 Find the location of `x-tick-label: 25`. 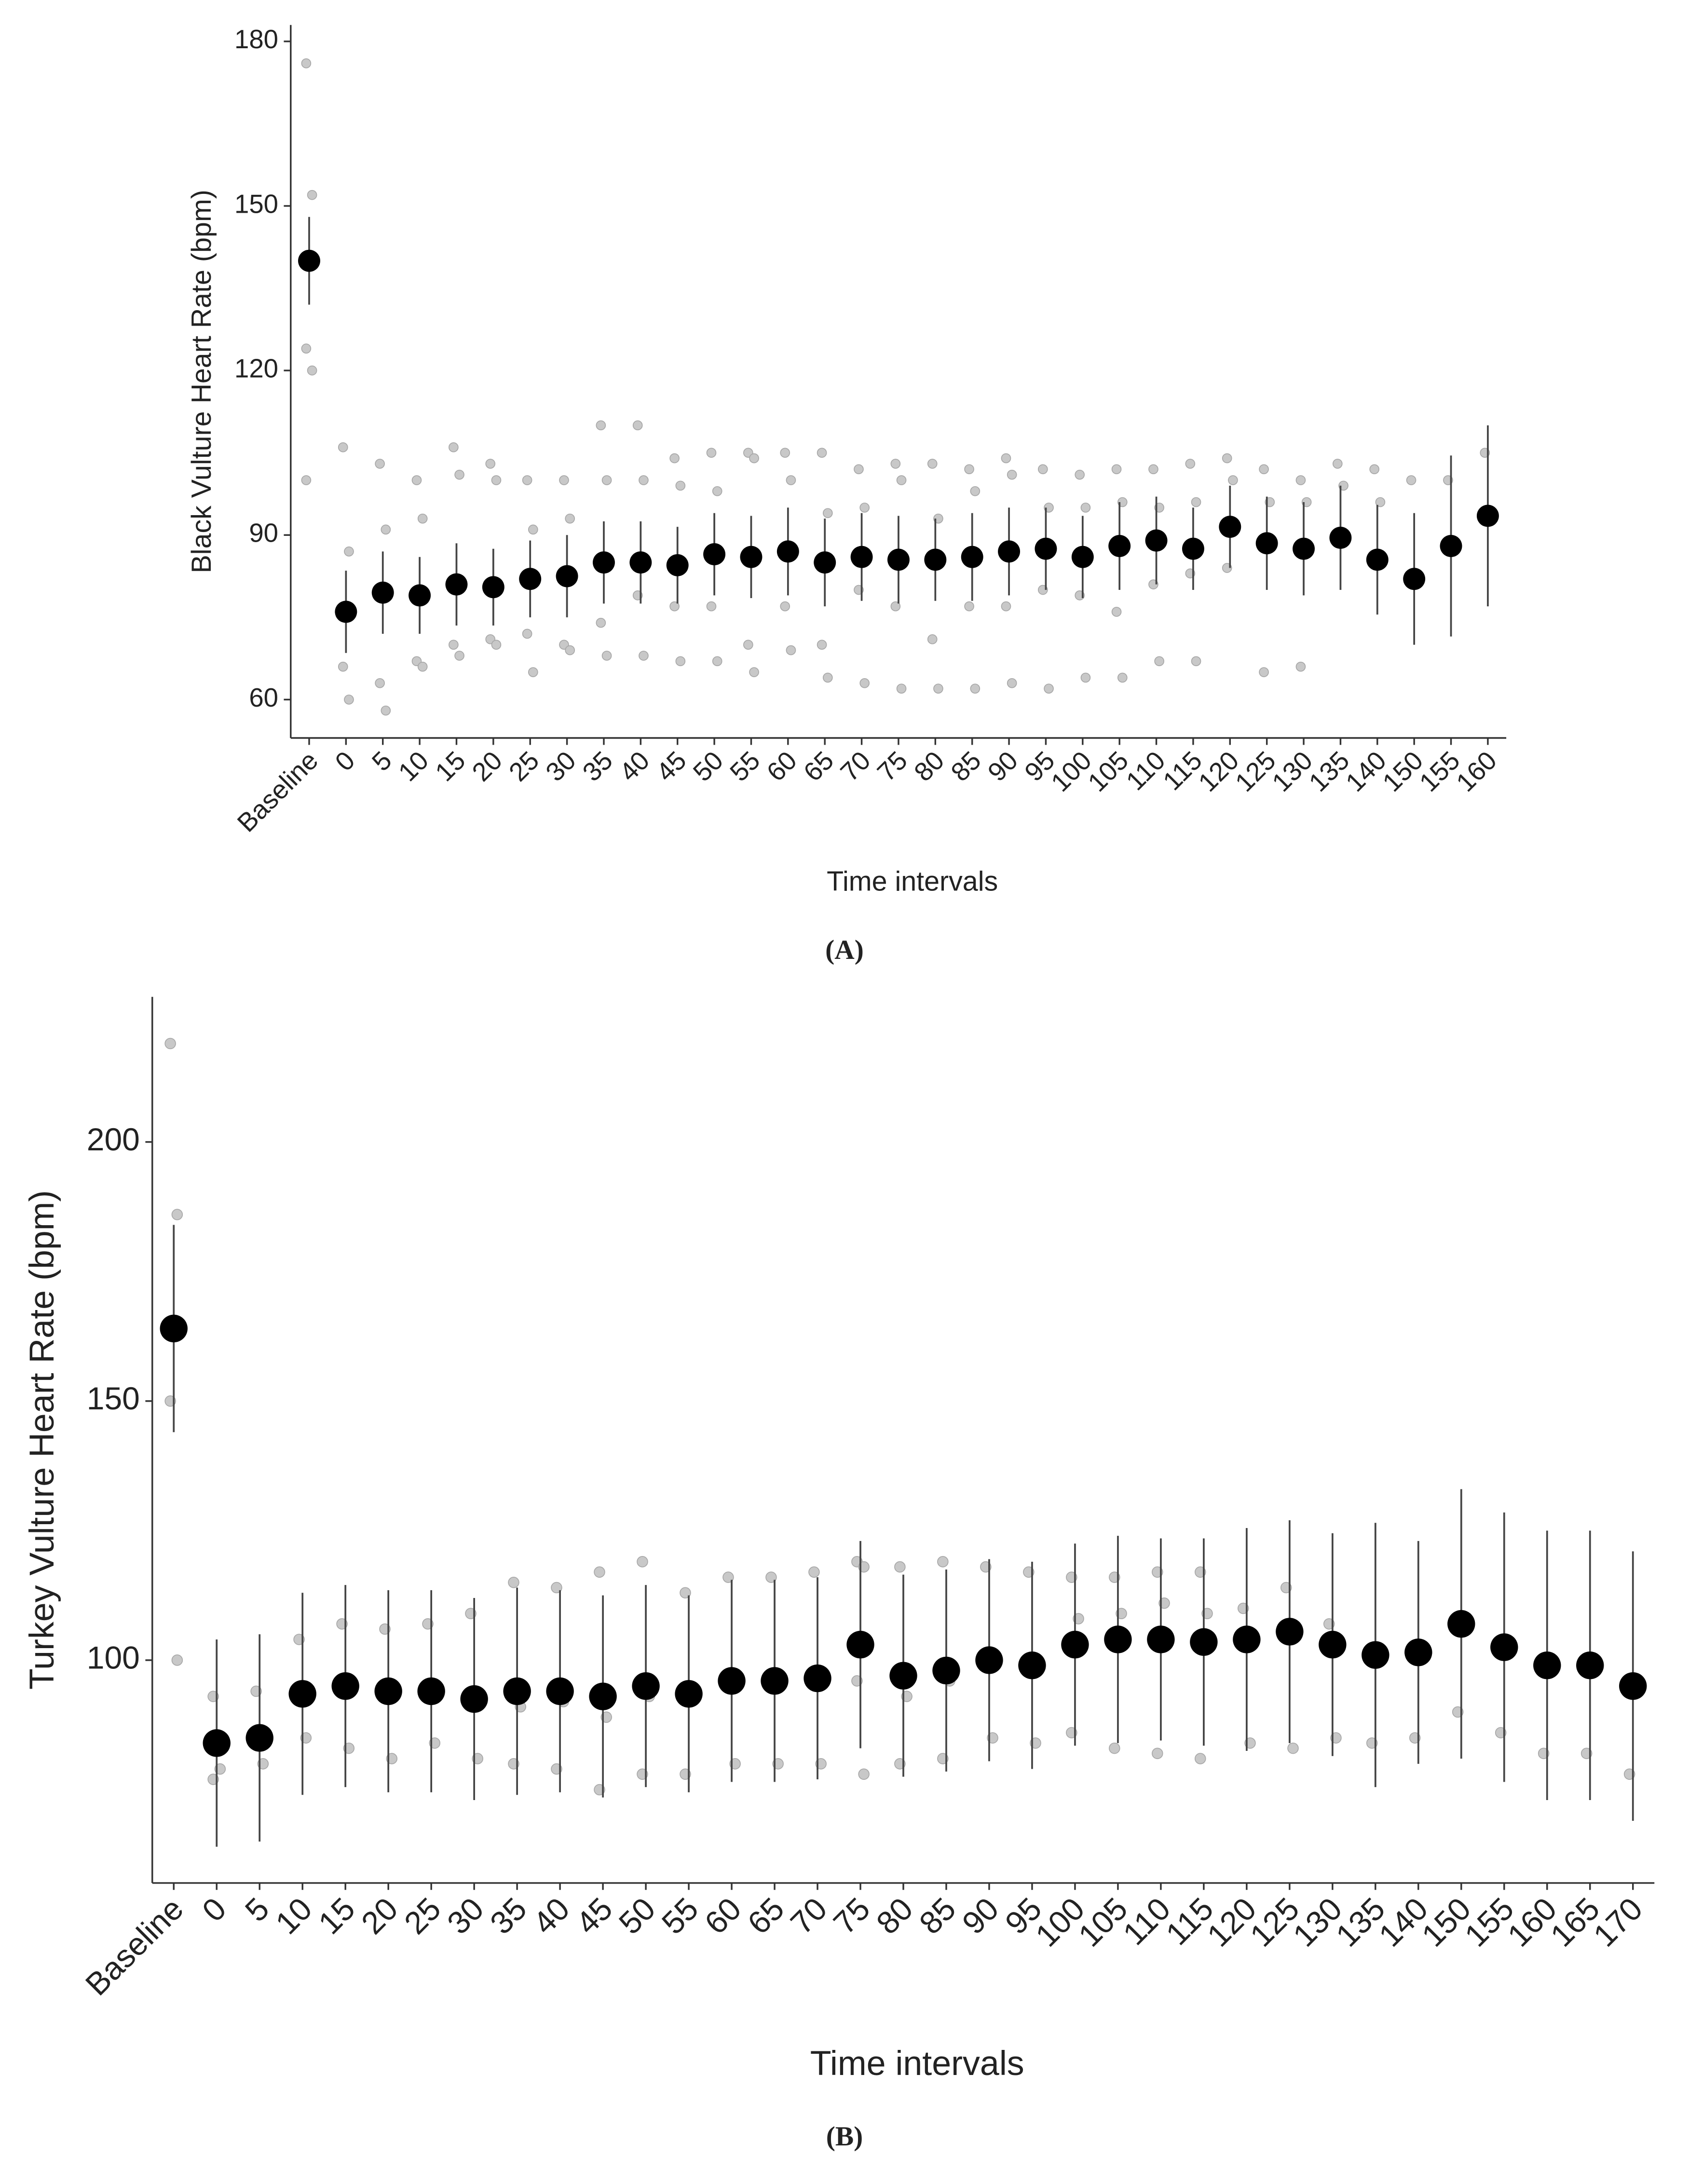

x-tick-label: 25 is located at coordinates (524, 766).